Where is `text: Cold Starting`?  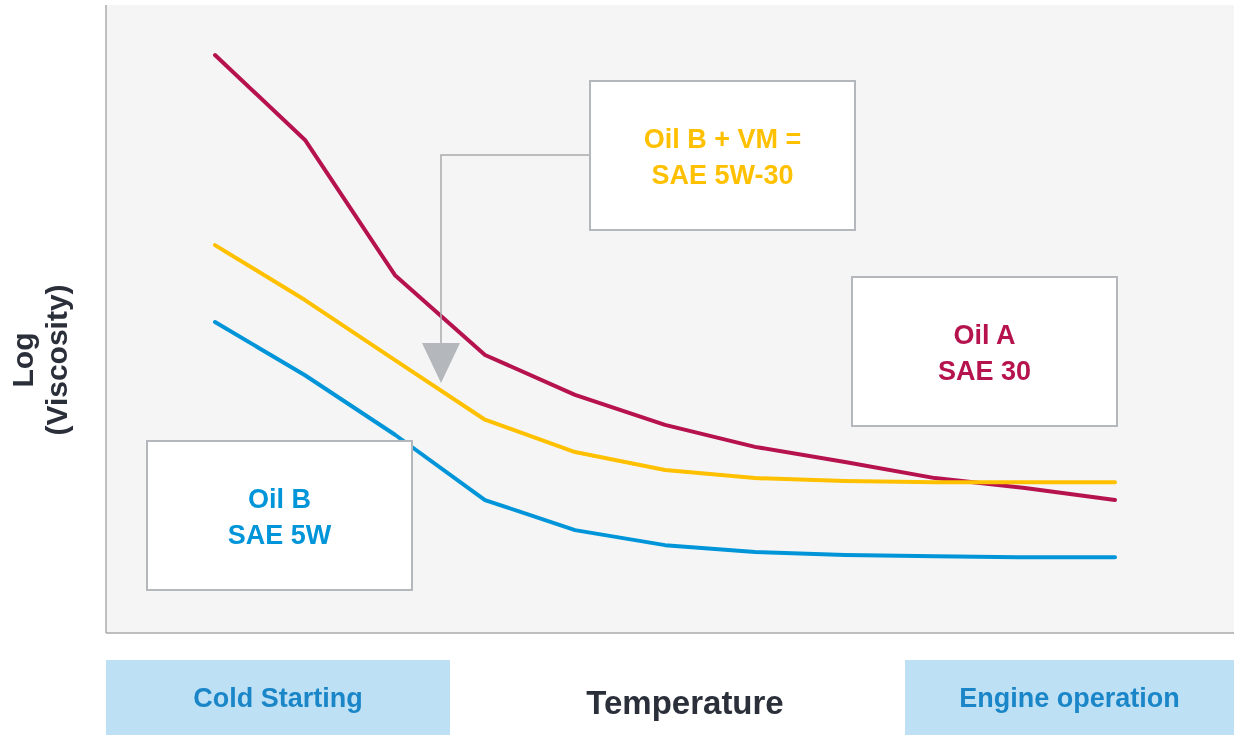 text: Cold Starting is located at coordinates (278, 698).